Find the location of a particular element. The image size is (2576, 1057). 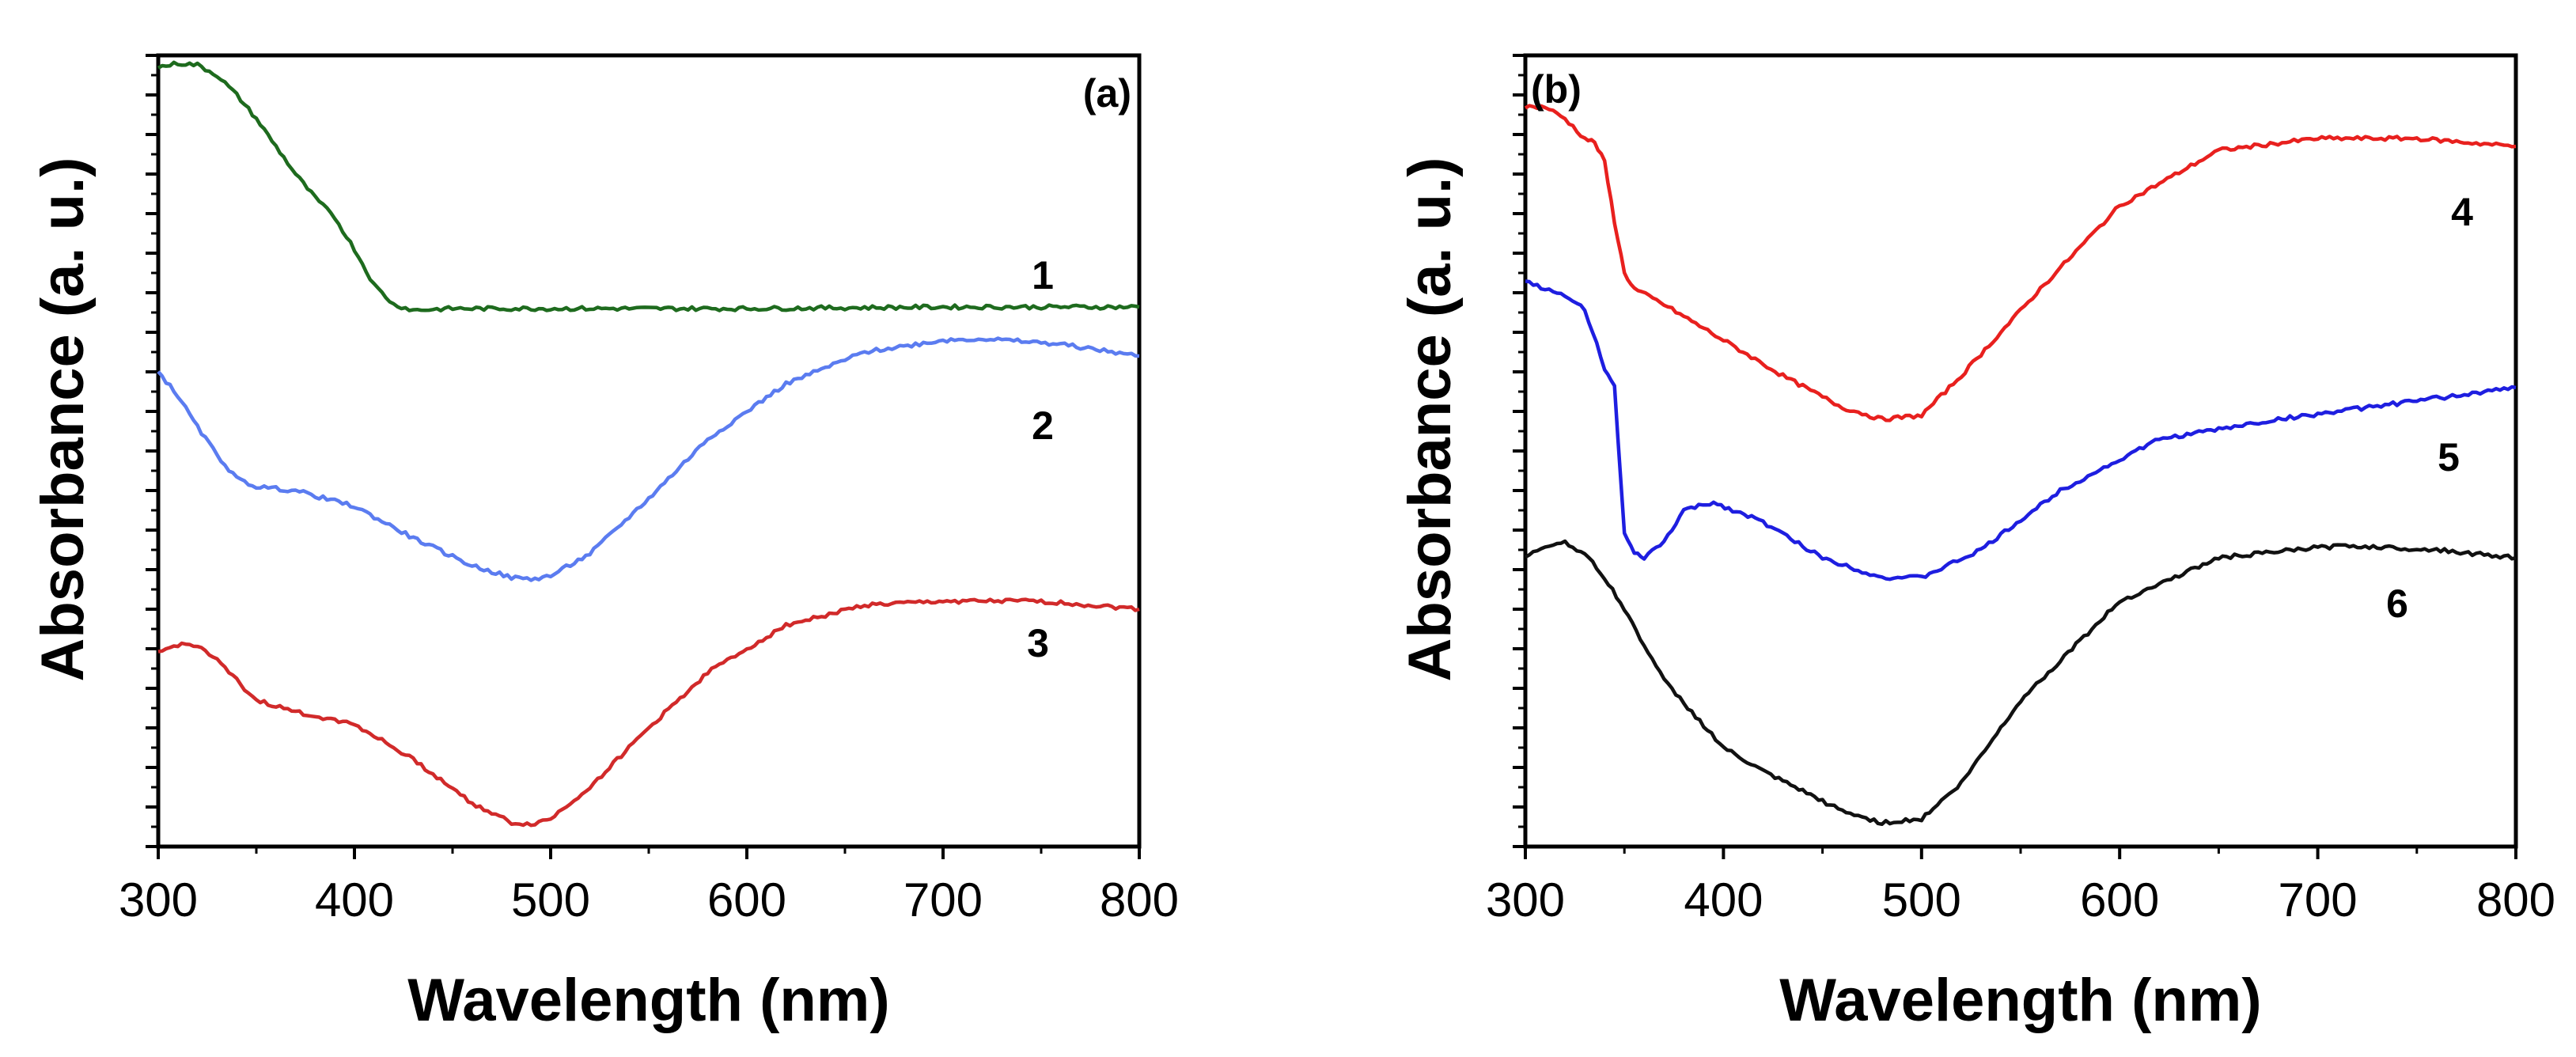

curve-label-6: 6 is located at coordinates (2397, 604).